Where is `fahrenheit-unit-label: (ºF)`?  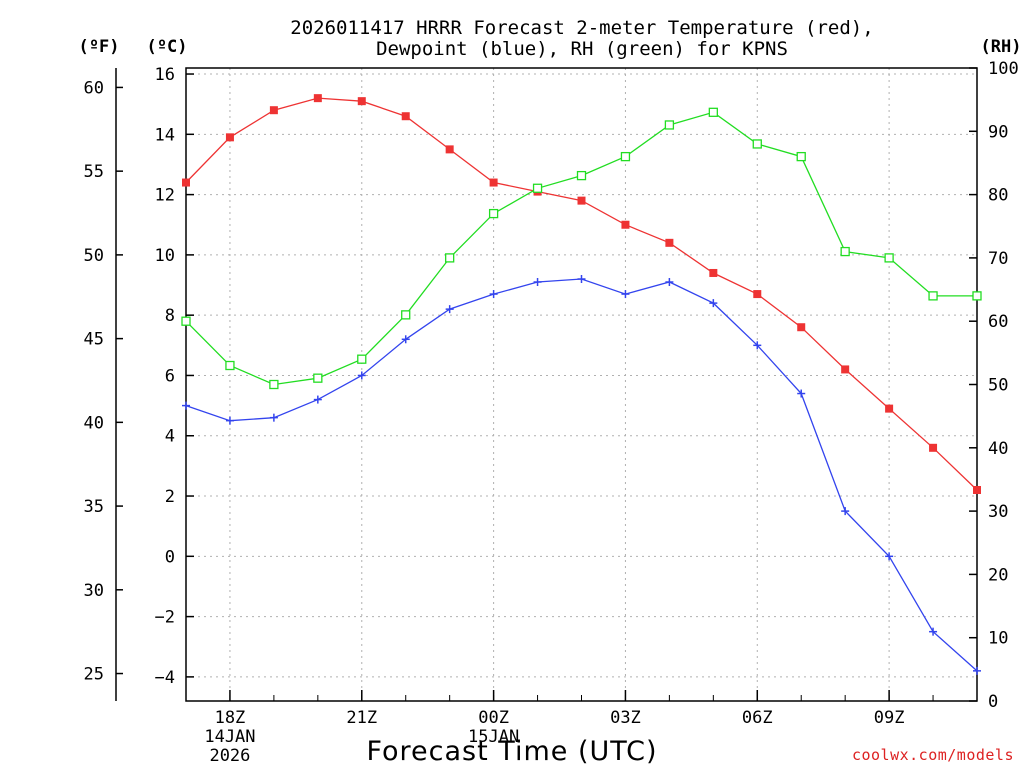
fahrenheit-unit-label: (ºF) is located at coordinates (99, 47).